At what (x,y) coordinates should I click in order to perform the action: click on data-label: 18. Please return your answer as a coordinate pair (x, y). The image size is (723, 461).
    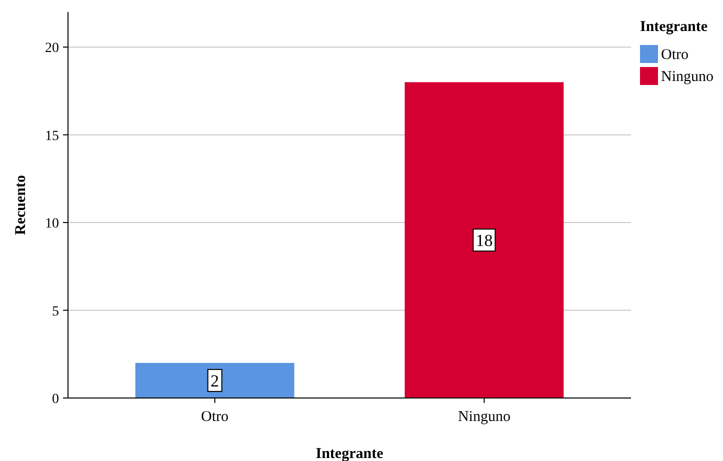
    Looking at the image, I should click on (484, 240).